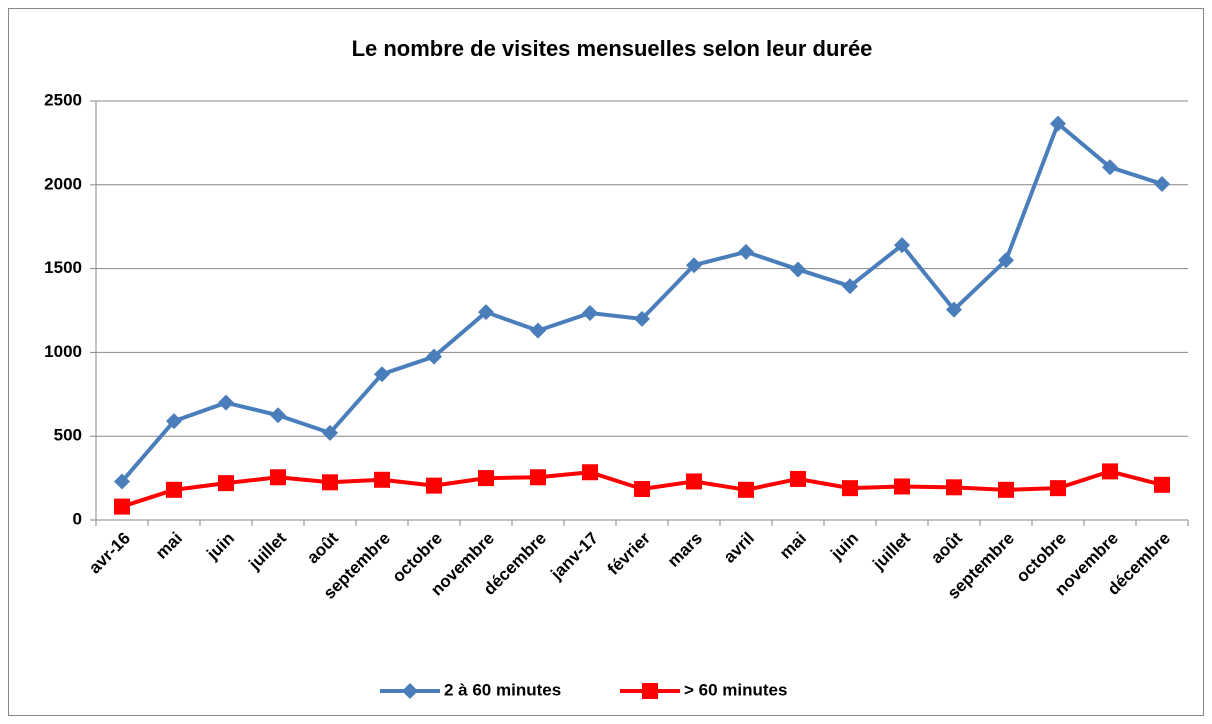  Describe the element at coordinates (63, 183) in the screenshot. I see `y-tick-label: 2000` at that location.